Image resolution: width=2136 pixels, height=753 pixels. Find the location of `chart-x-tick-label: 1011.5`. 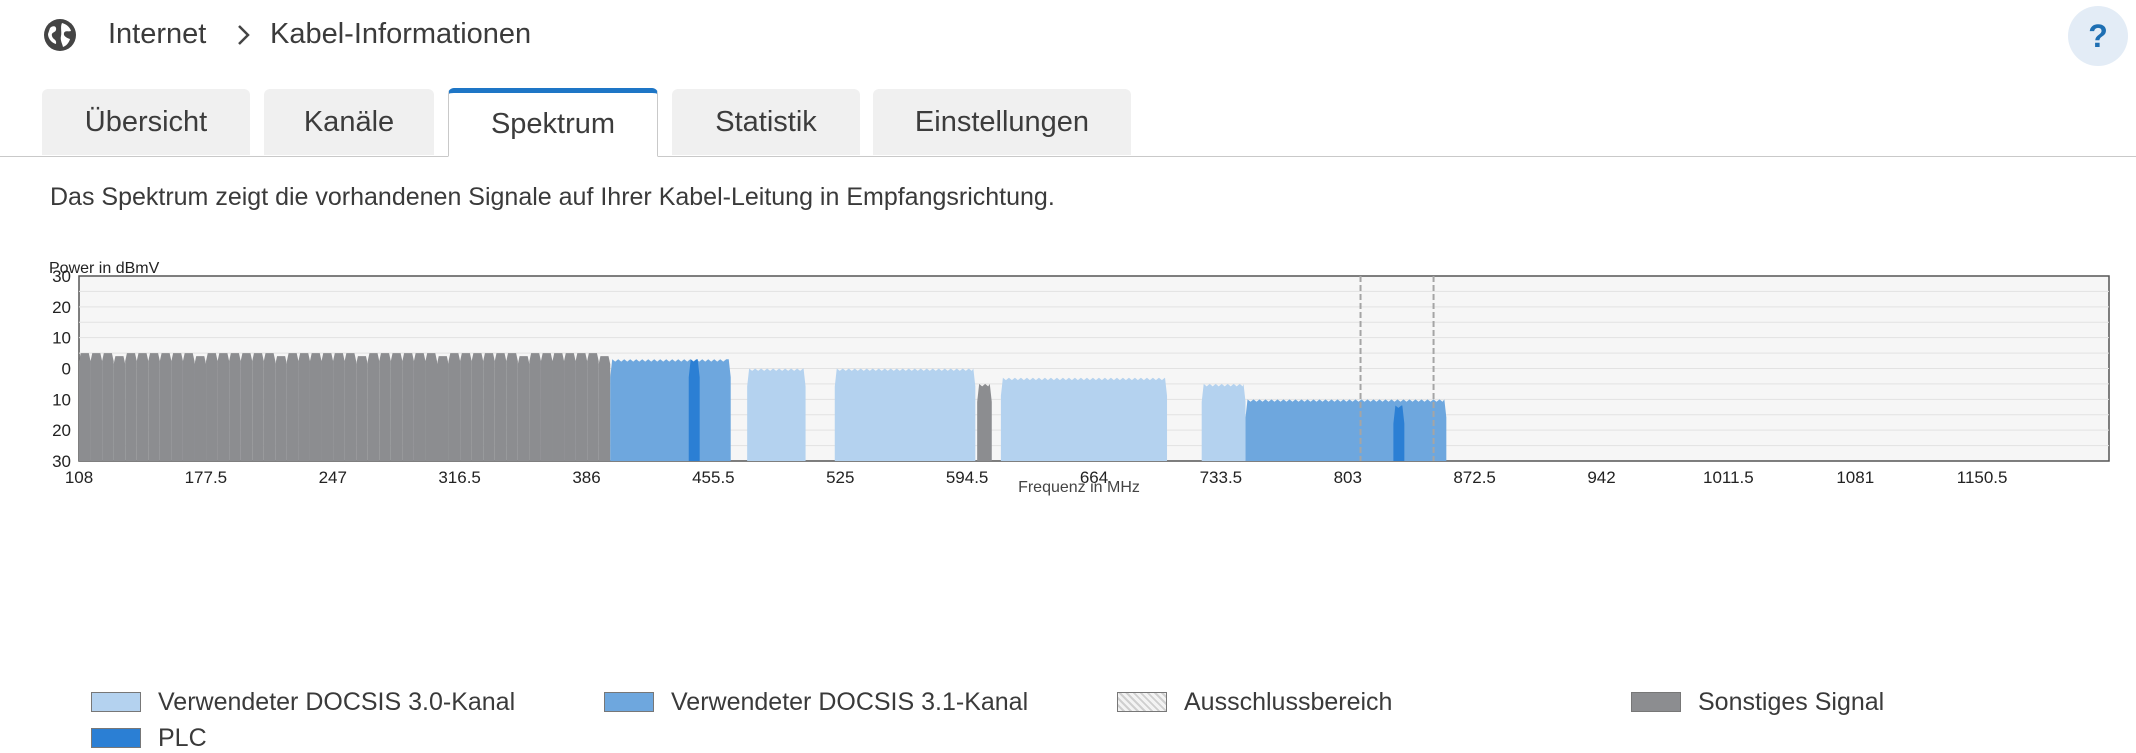

chart-x-tick-label: 1011.5 is located at coordinates (1728, 477).